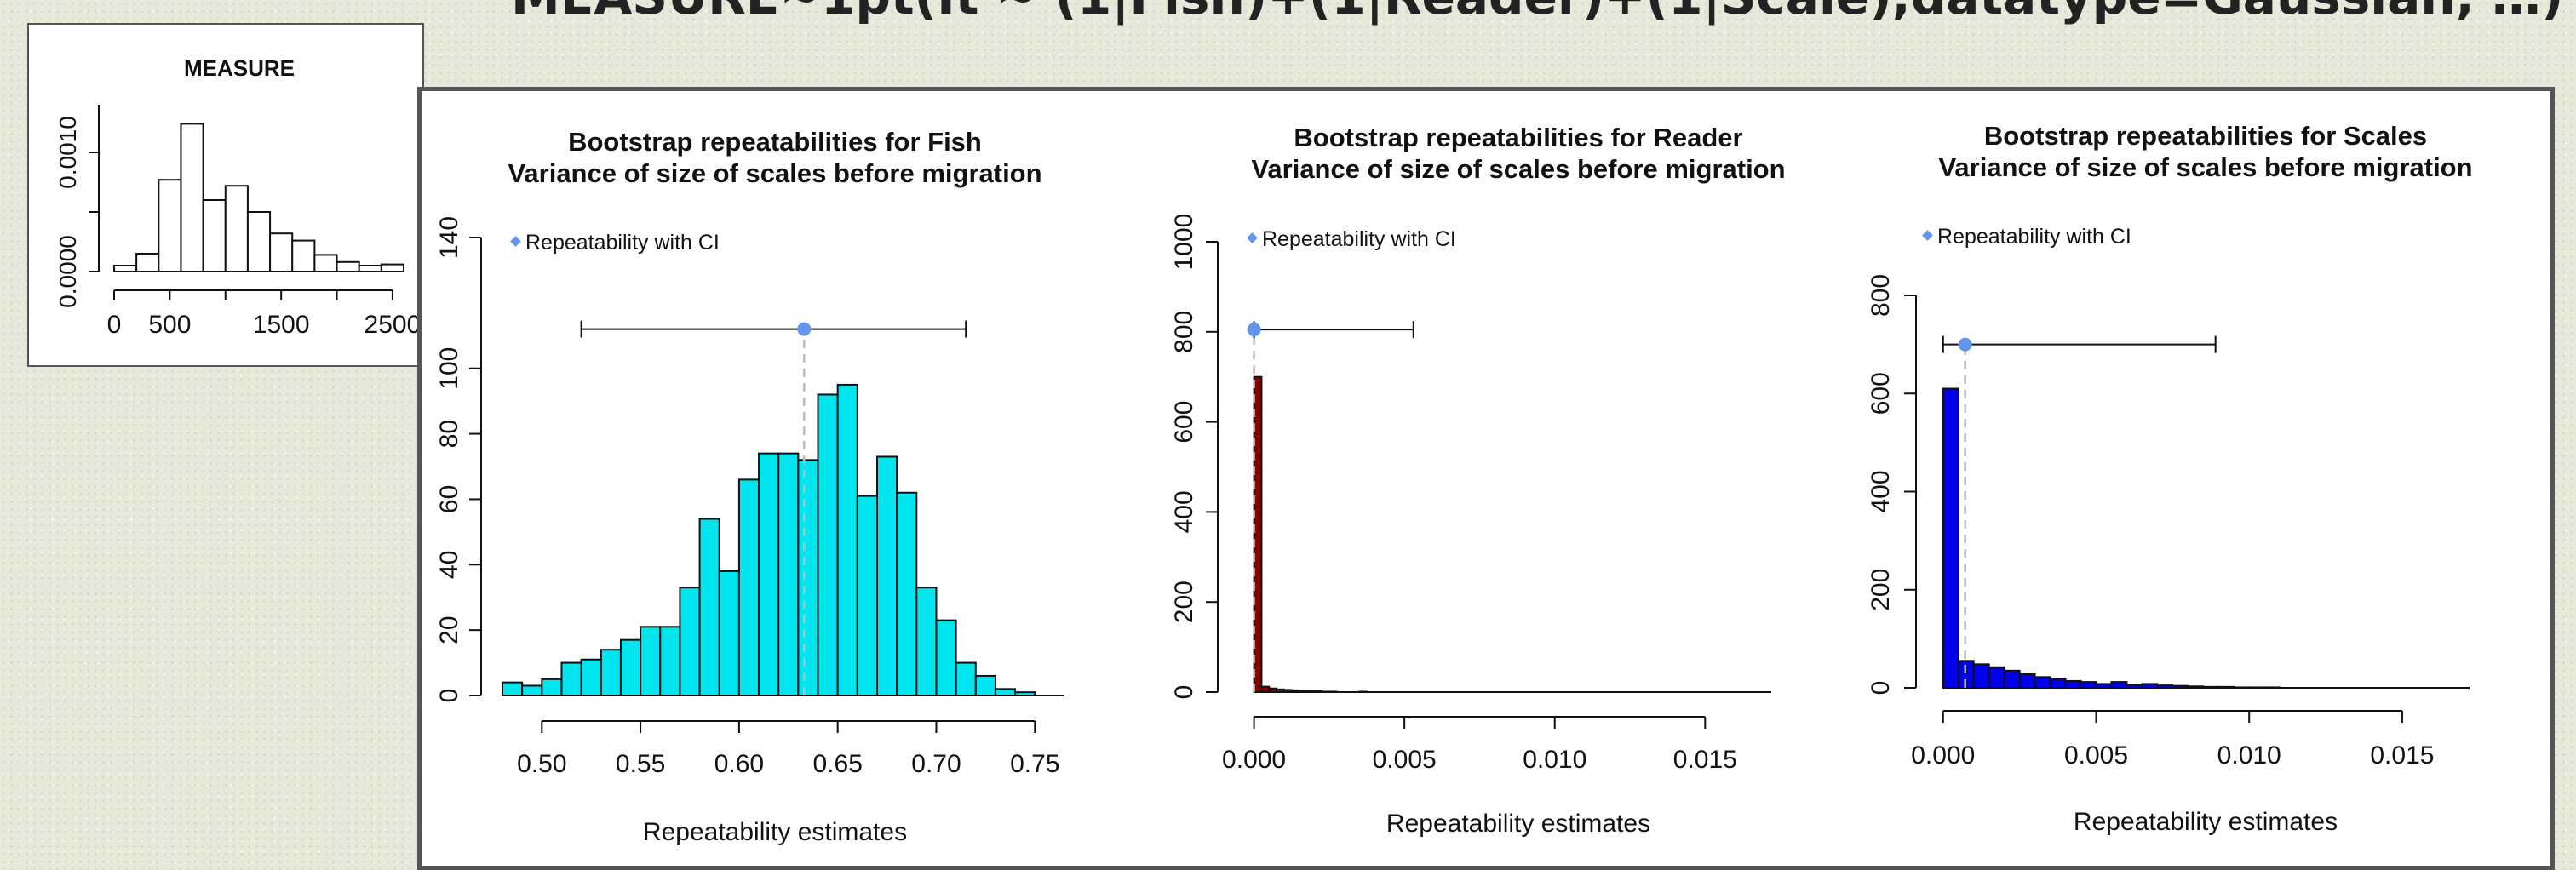  I want to click on chart3-y-tick-label: 800, so click(1881, 295).